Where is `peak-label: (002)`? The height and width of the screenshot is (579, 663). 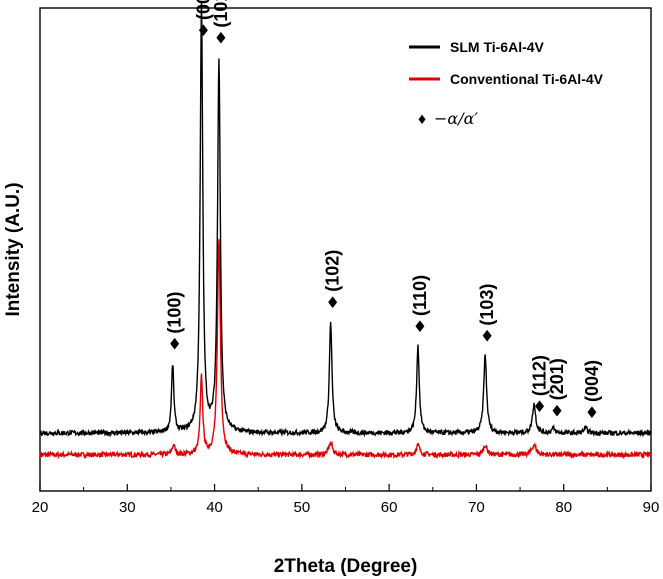 peak-label: (002) is located at coordinates (203, 10).